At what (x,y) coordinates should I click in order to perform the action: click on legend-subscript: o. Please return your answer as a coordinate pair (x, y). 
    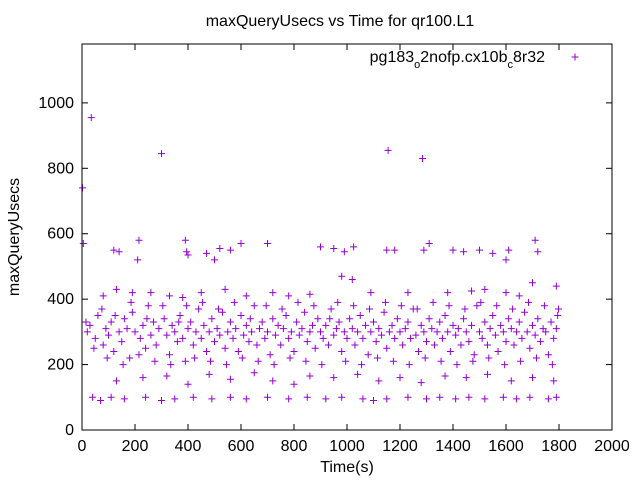
    Looking at the image, I should click on (417, 65).